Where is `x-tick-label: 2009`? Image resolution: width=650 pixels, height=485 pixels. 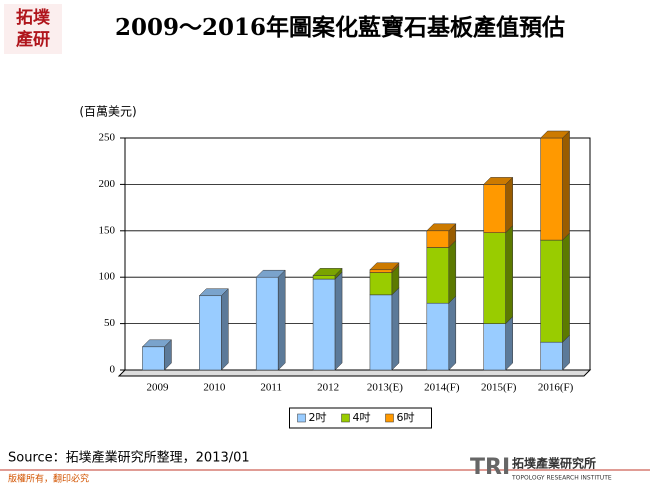
x-tick-label: 2009 is located at coordinates (157, 388).